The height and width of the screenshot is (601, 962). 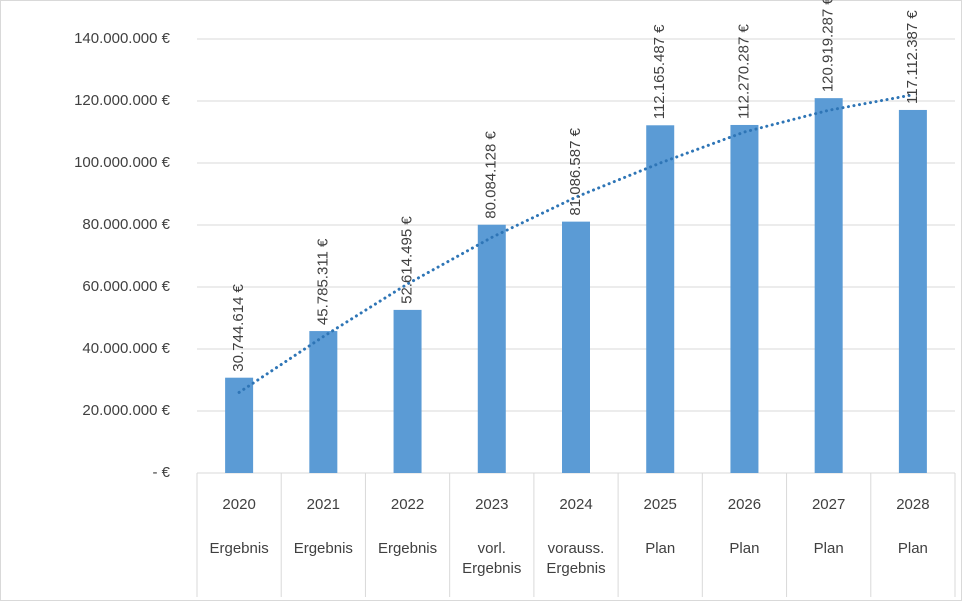 I want to click on x-tick-label: 2021, so click(x=323, y=504).